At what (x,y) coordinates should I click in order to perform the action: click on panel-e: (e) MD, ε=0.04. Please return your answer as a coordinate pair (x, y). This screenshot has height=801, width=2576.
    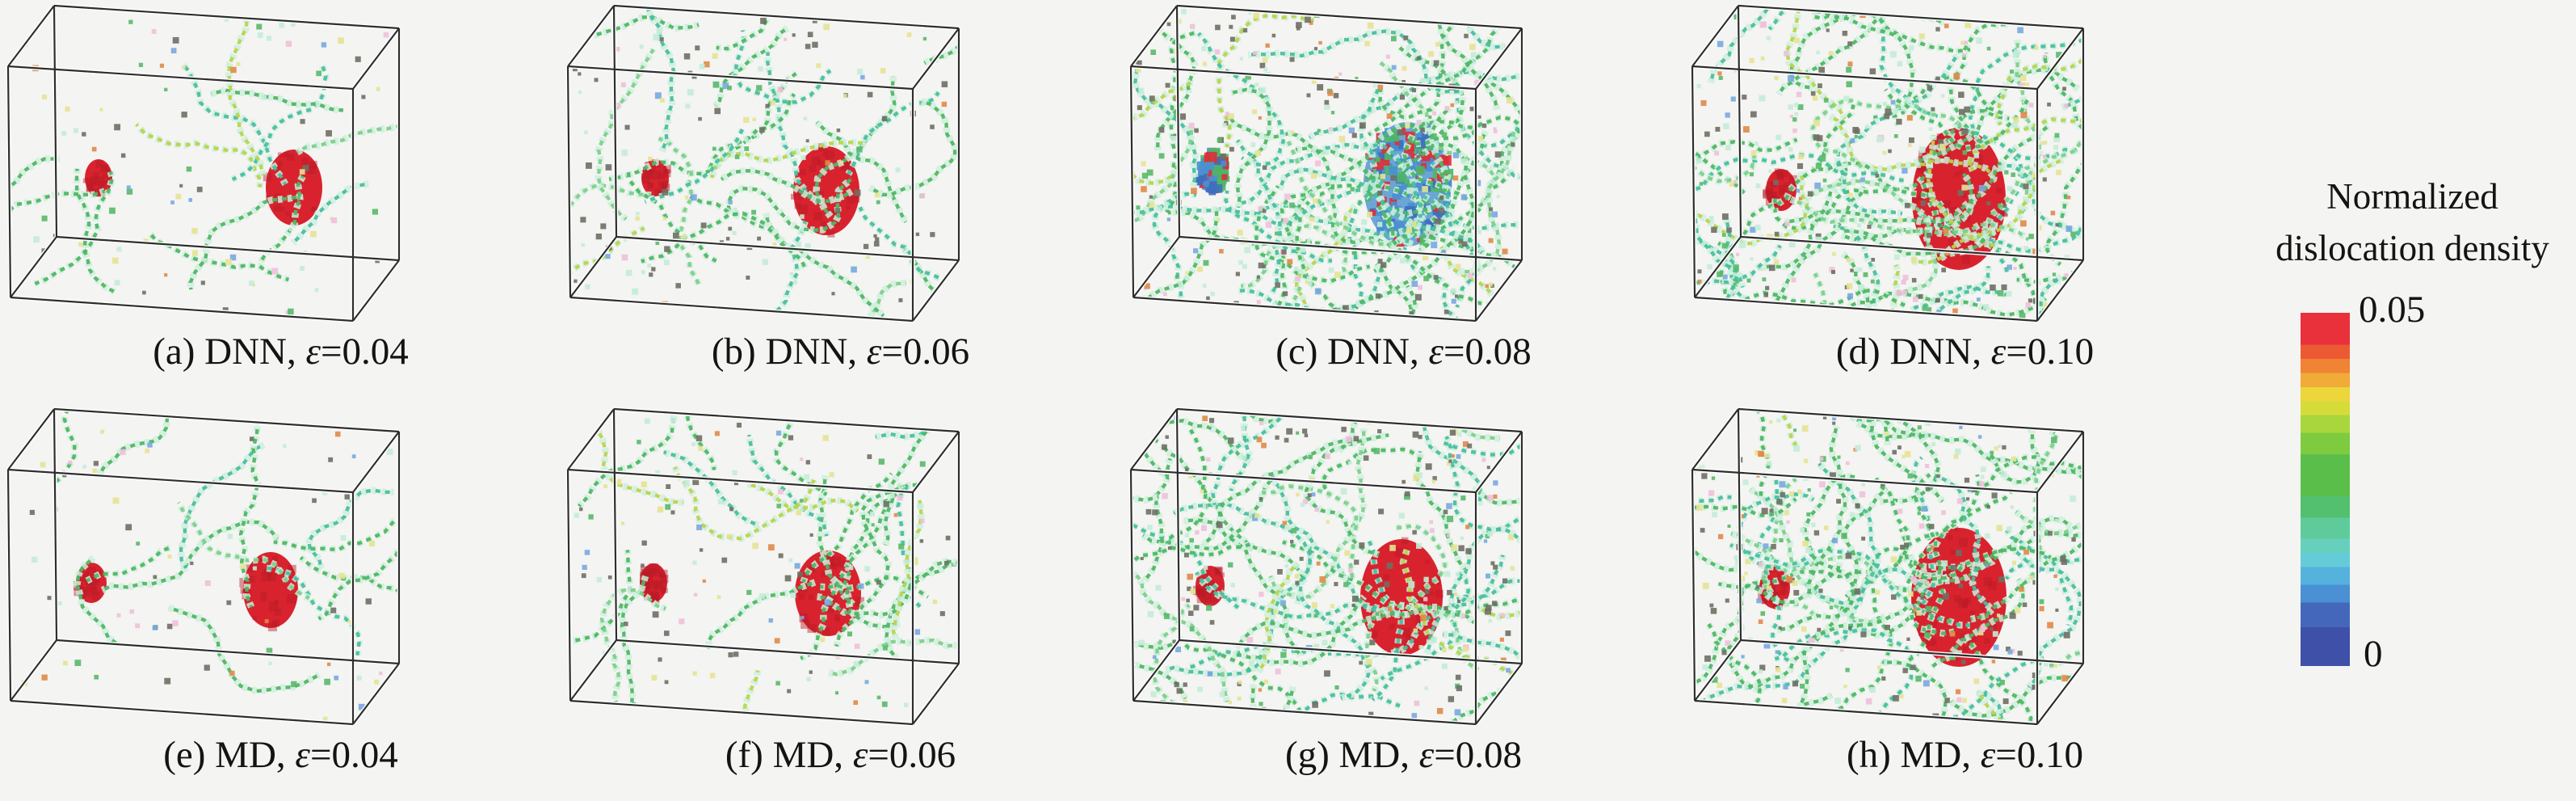
    Looking at the image, I should click on (280, 602).